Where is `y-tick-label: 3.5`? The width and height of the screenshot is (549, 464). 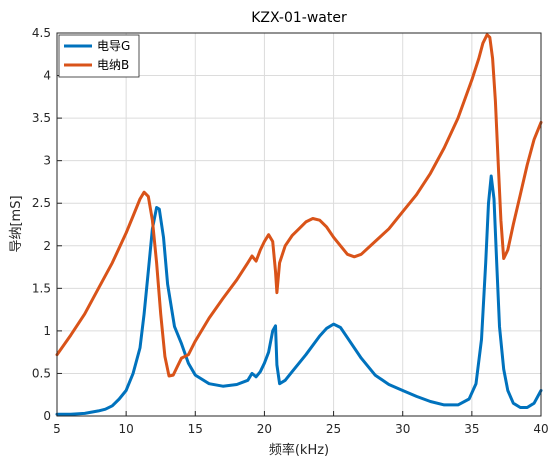
y-tick-label: 3.5 is located at coordinates (41, 118).